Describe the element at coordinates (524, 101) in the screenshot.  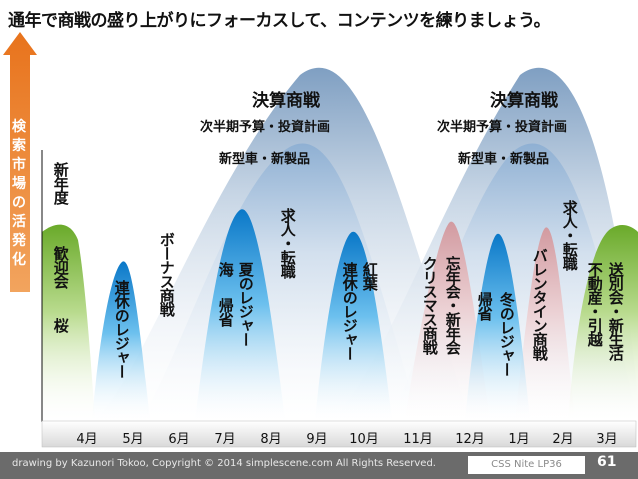
I see `big-wave-right-title: 決算商戦` at that location.